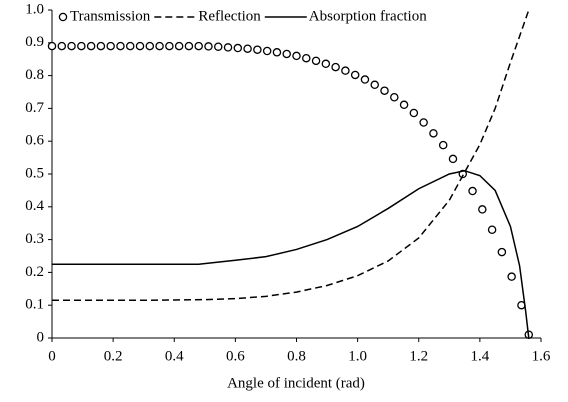 The image size is (568, 402). What do you see at coordinates (296, 383) in the screenshot?
I see `x-axis-label: Angle of incident (rad)` at bounding box center [296, 383].